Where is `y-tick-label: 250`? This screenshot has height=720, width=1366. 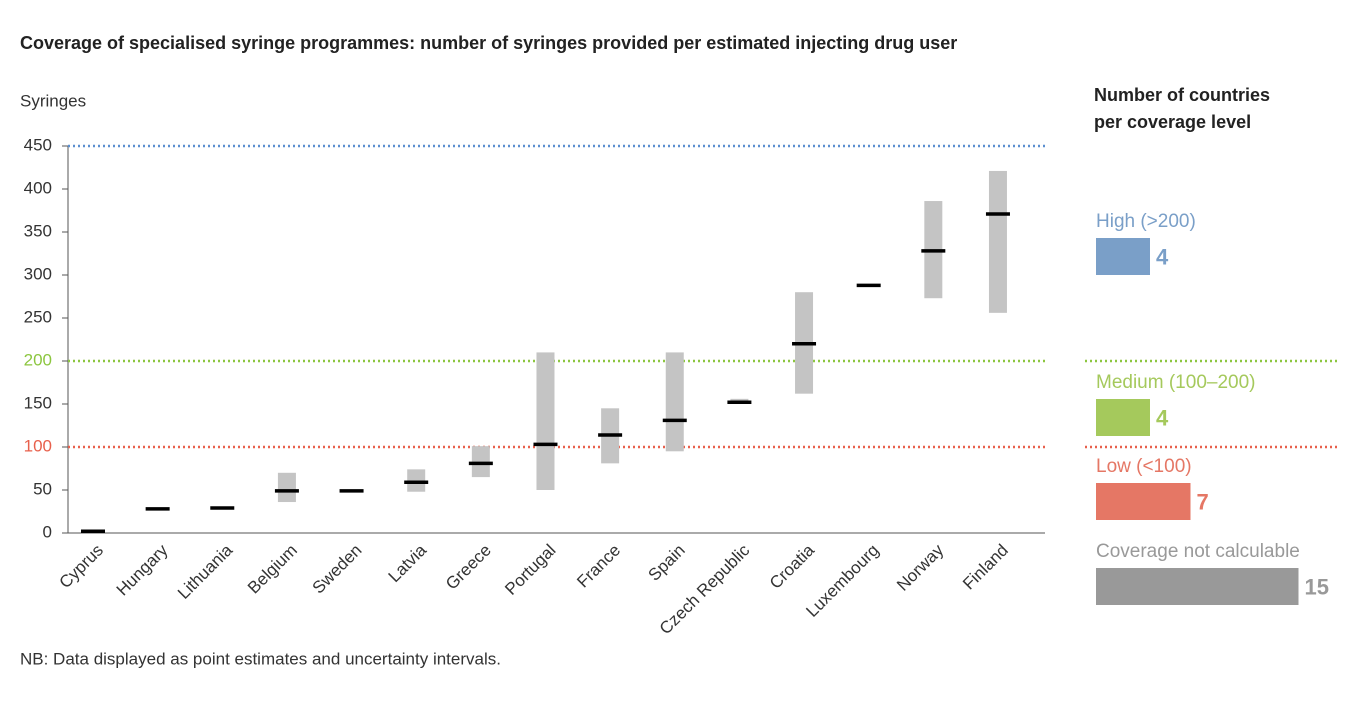
y-tick-label: 250 is located at coordinates (38, 316).